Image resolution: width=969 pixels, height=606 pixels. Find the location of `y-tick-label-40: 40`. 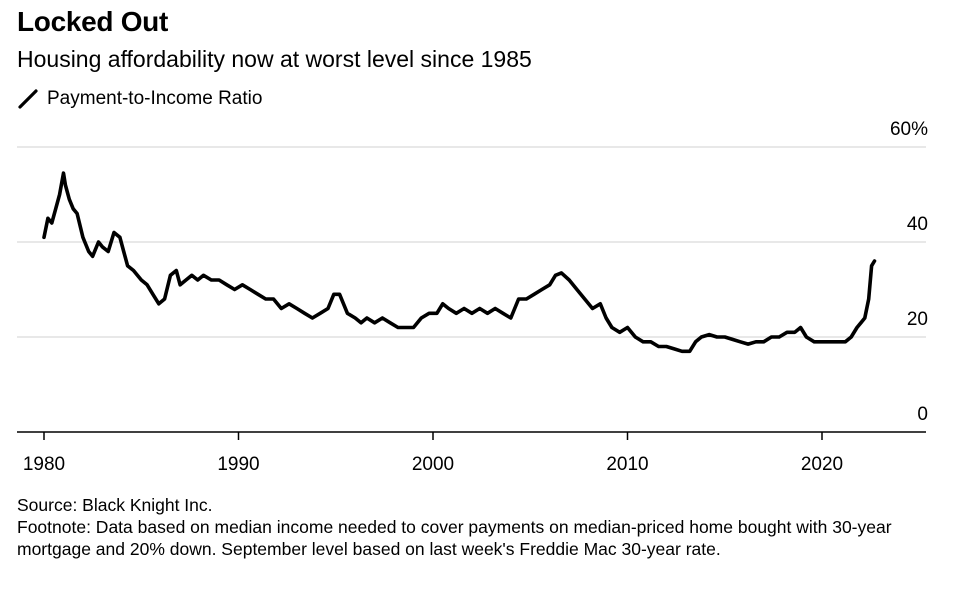

y-tick-label-40: 40 is located at coordinates (917, 224).